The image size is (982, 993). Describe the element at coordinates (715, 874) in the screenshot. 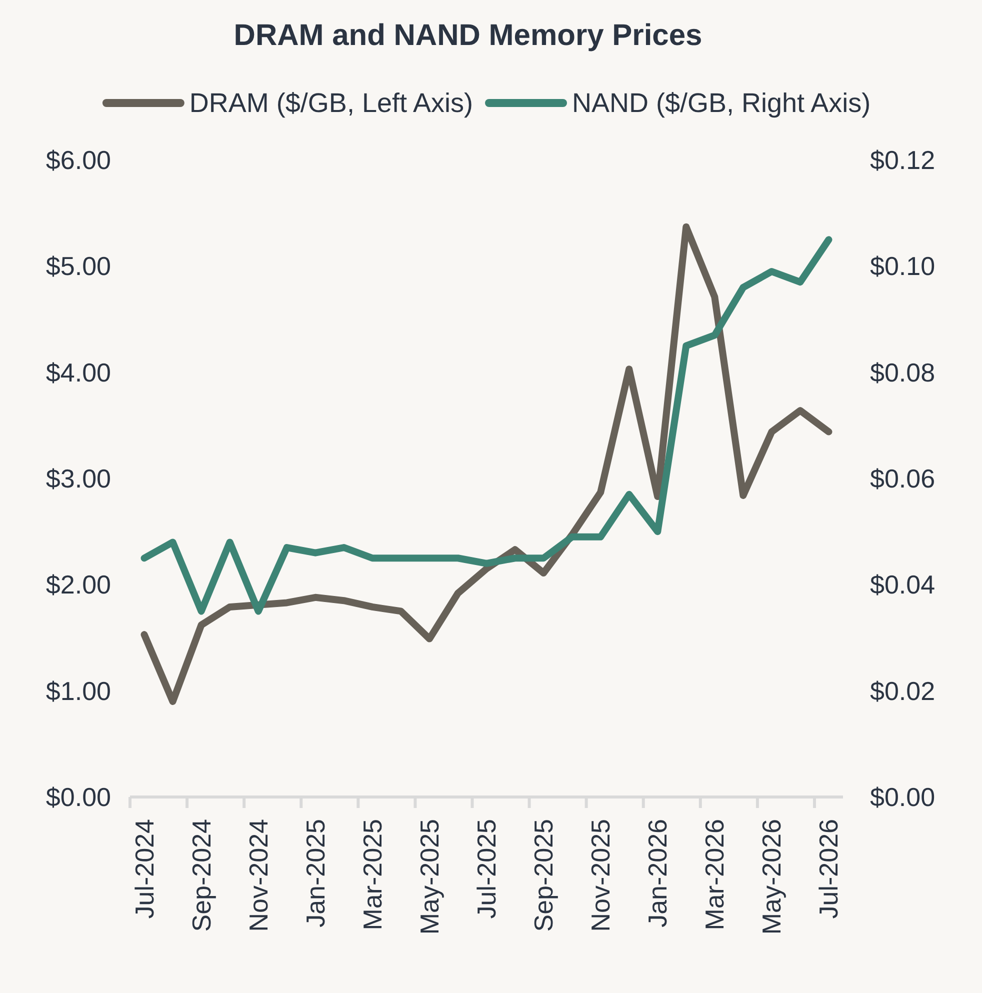

I see `x-tick-label: Mar-2026` at that location.